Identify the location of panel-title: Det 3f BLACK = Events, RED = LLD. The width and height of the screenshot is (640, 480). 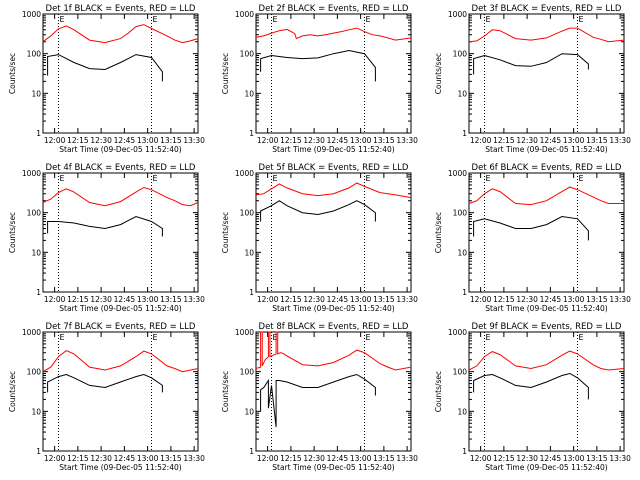
(547, 9).